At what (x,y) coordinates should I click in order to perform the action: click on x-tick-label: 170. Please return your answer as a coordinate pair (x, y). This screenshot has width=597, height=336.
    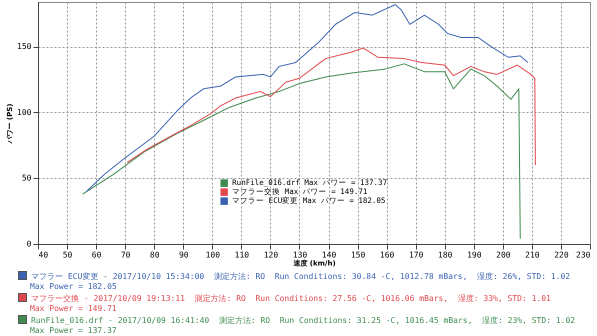
    Looking at the image, I should click on (416, 255).